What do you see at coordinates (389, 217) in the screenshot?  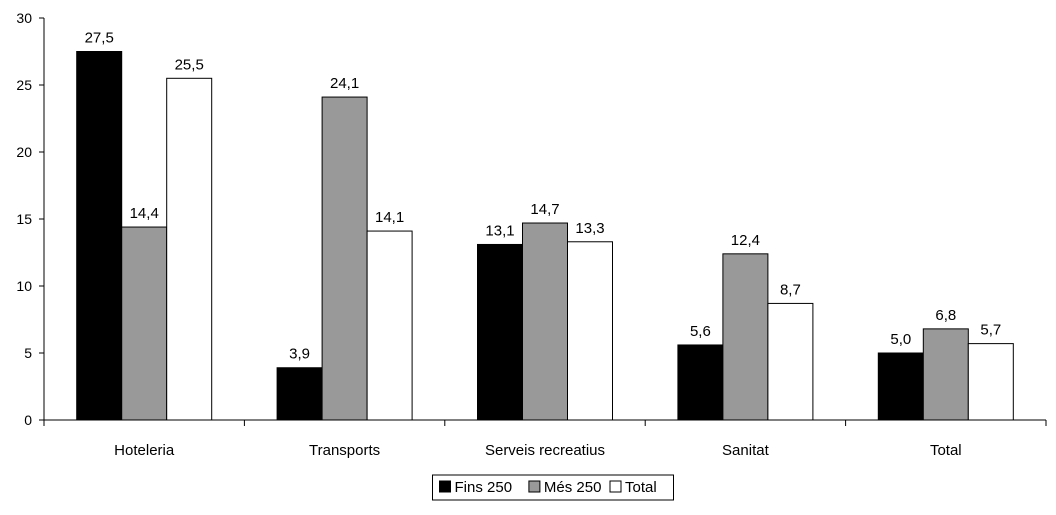 I see `bar-value-label: 14,1` at bounding box center [389, 217].